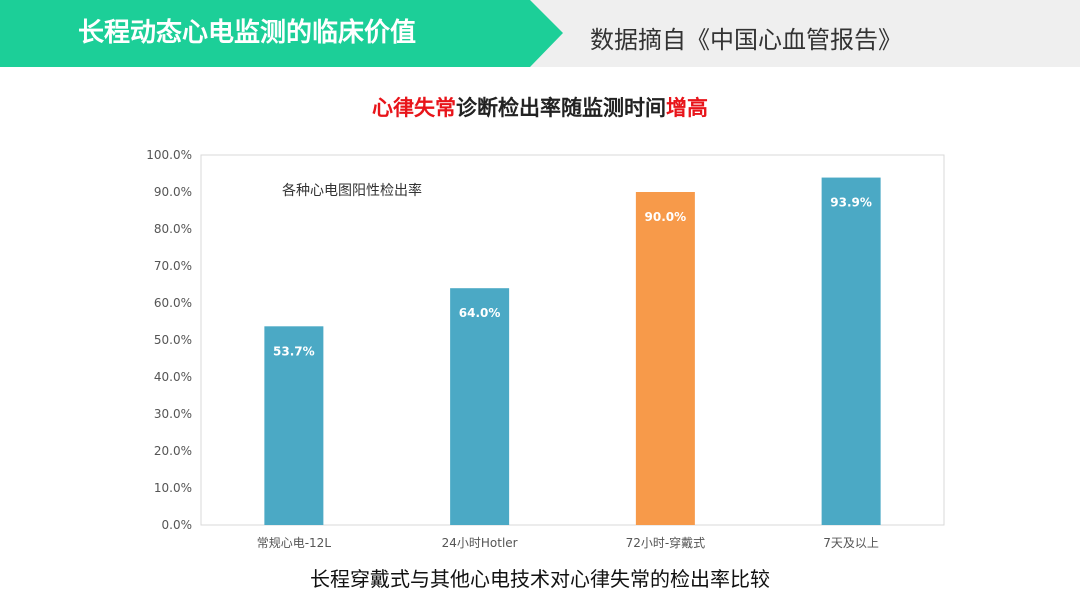 This screenshot has width=1080, height=607. Describe the element at coordinates (352, 190) in the screenshot. I see `chart-annotation: 各种心电图阳性检出率` at that location.